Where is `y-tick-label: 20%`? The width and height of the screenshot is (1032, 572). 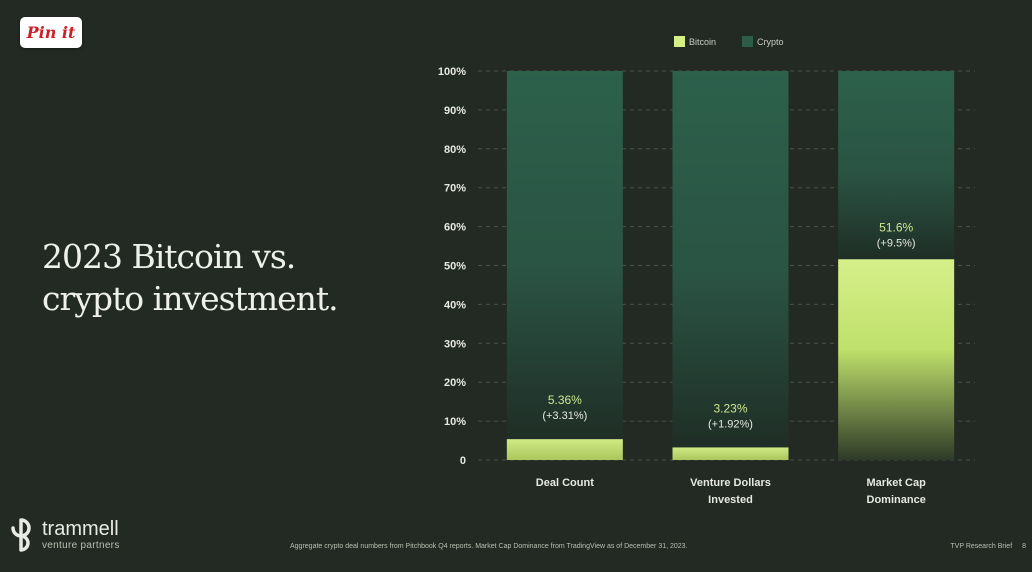
y-tick-label: 20% is located at coordinates (455, 383).